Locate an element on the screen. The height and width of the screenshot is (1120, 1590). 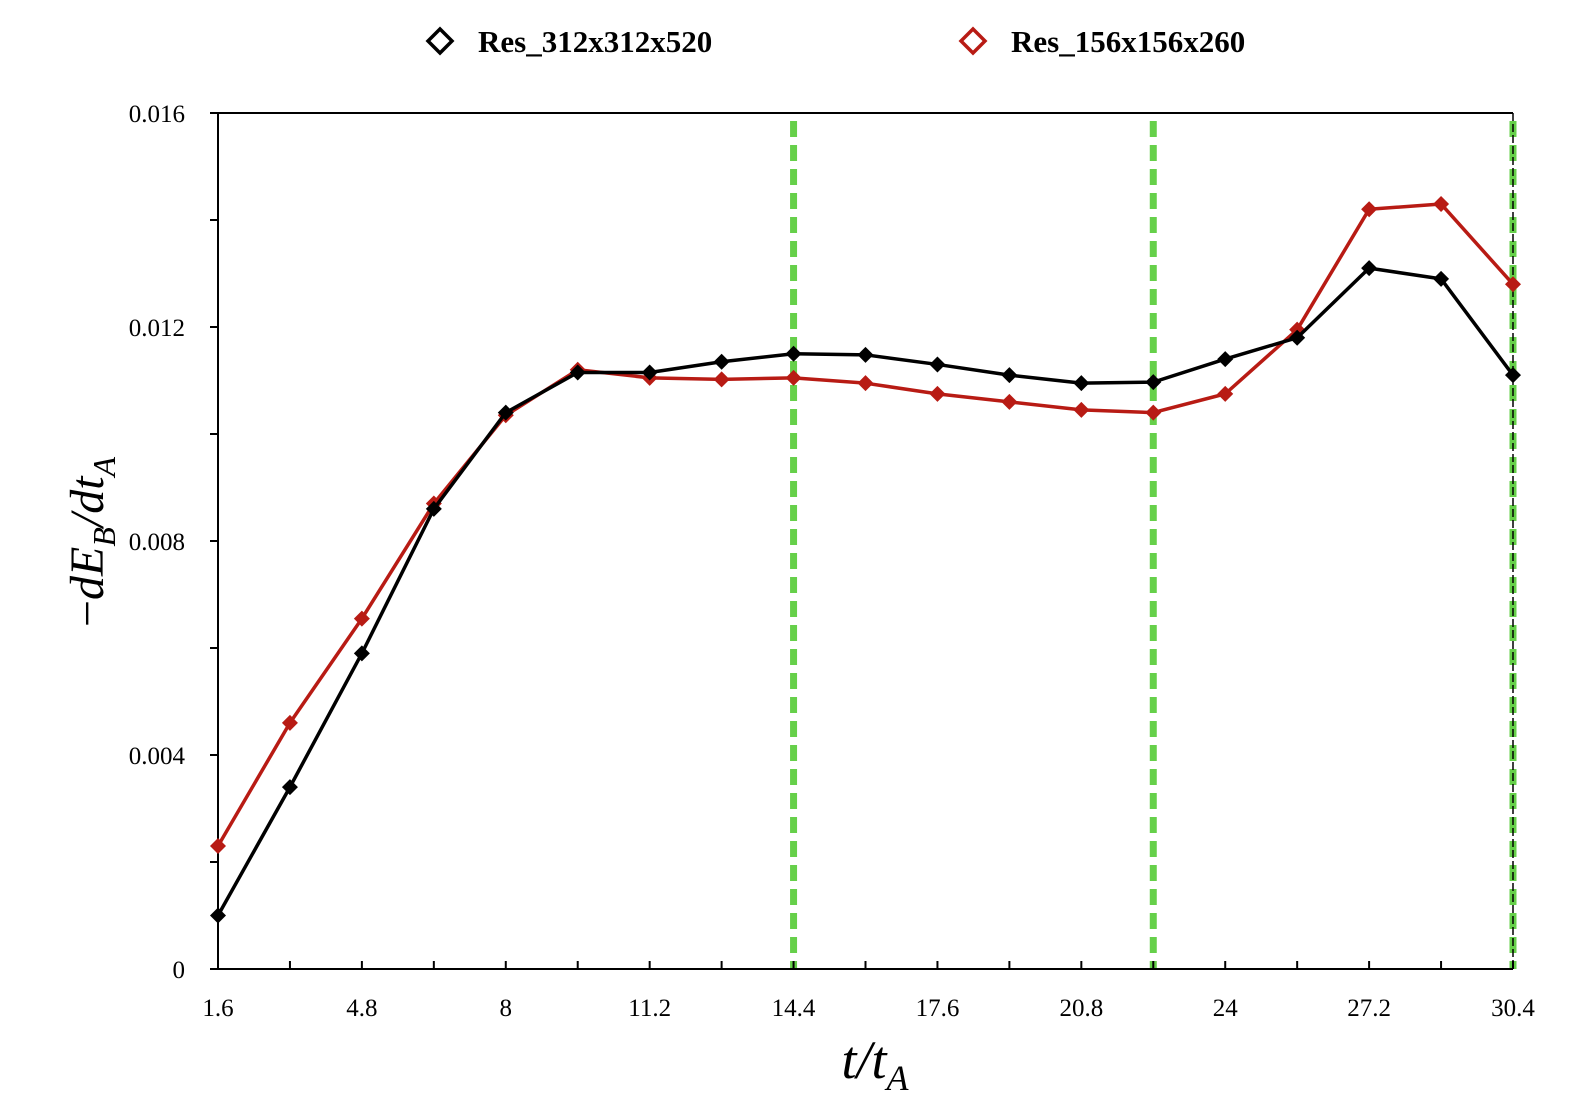
x-tick-label: 1.6 is located at coordinates (217, 1008).